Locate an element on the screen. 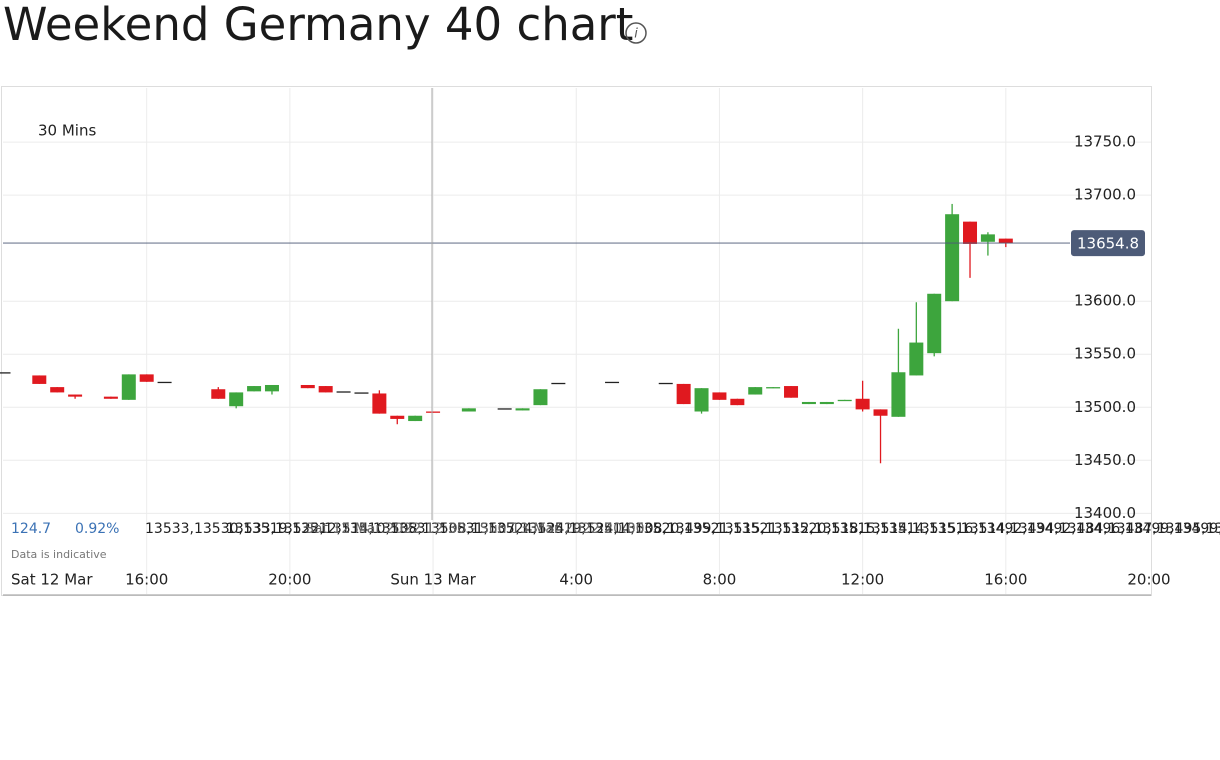  chart-title: Weekend Germany 40 chart is located at coordinates (318, 25).